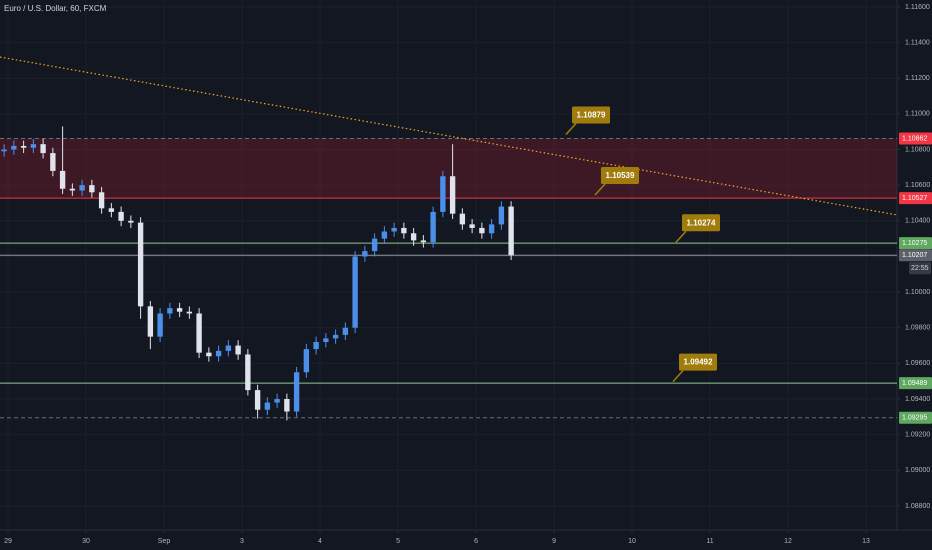  I want to click on y-tick-label: 1.11200, so click(917, 78).